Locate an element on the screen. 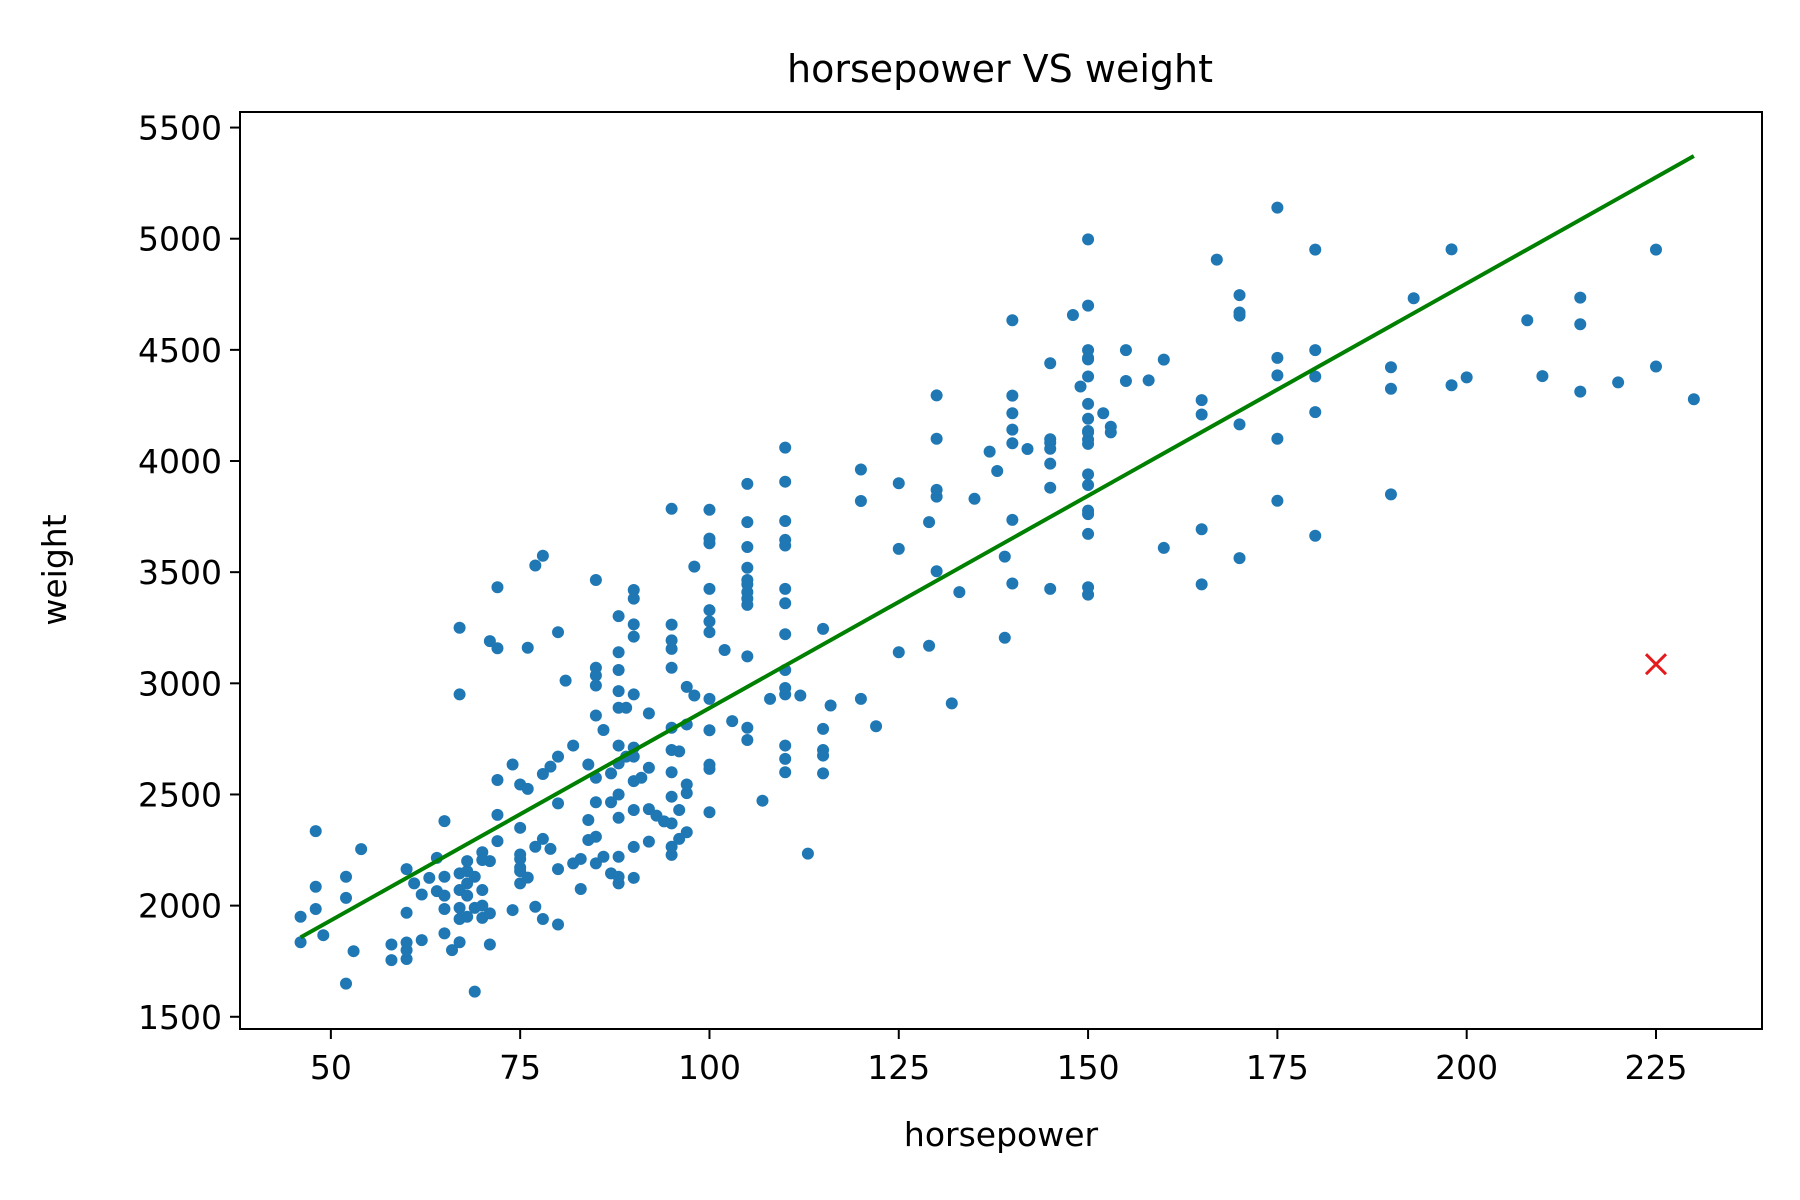 The image size is (1800, 1200). y-tick-label: 3500 is located at coordinates (180, 572).